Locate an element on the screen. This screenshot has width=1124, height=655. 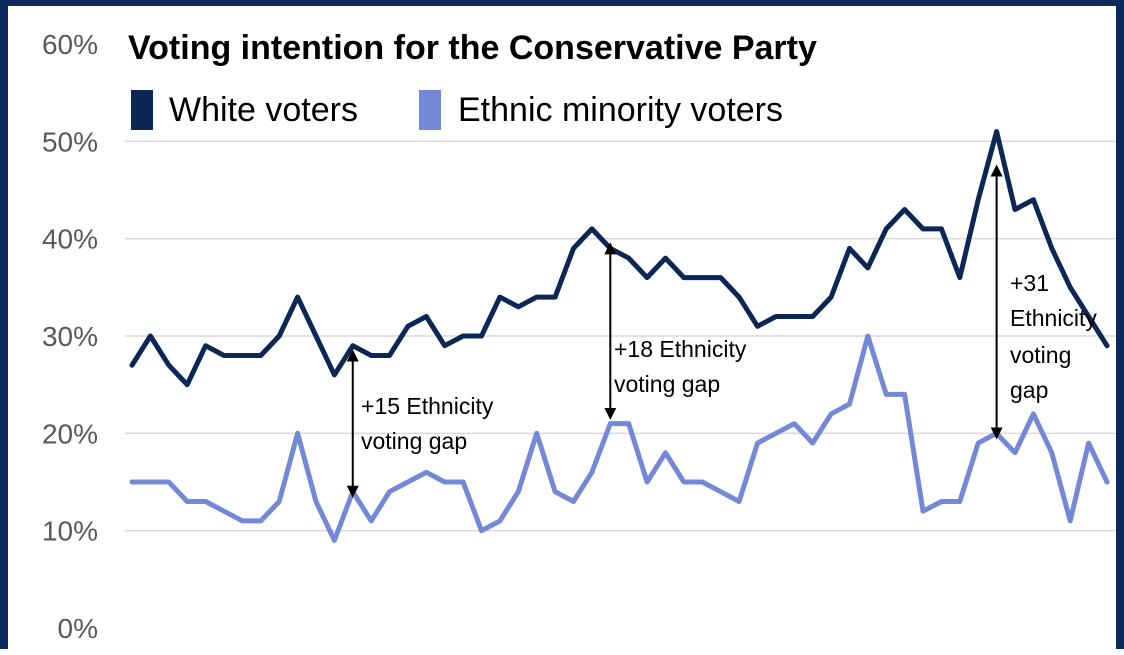
gap-label-2-line-1: +18 Ethnicity is located at coordinates (680, 349).